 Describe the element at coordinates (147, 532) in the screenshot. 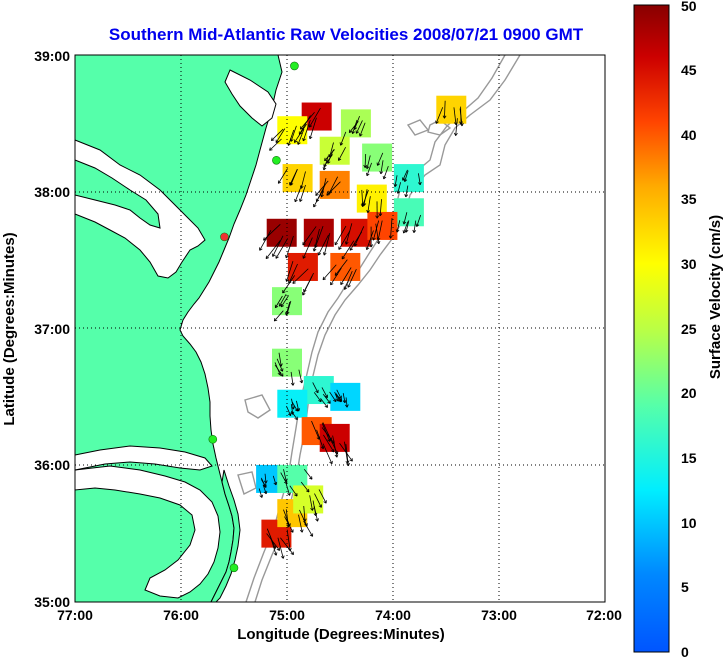

I see `pamlico-sound` at that location.